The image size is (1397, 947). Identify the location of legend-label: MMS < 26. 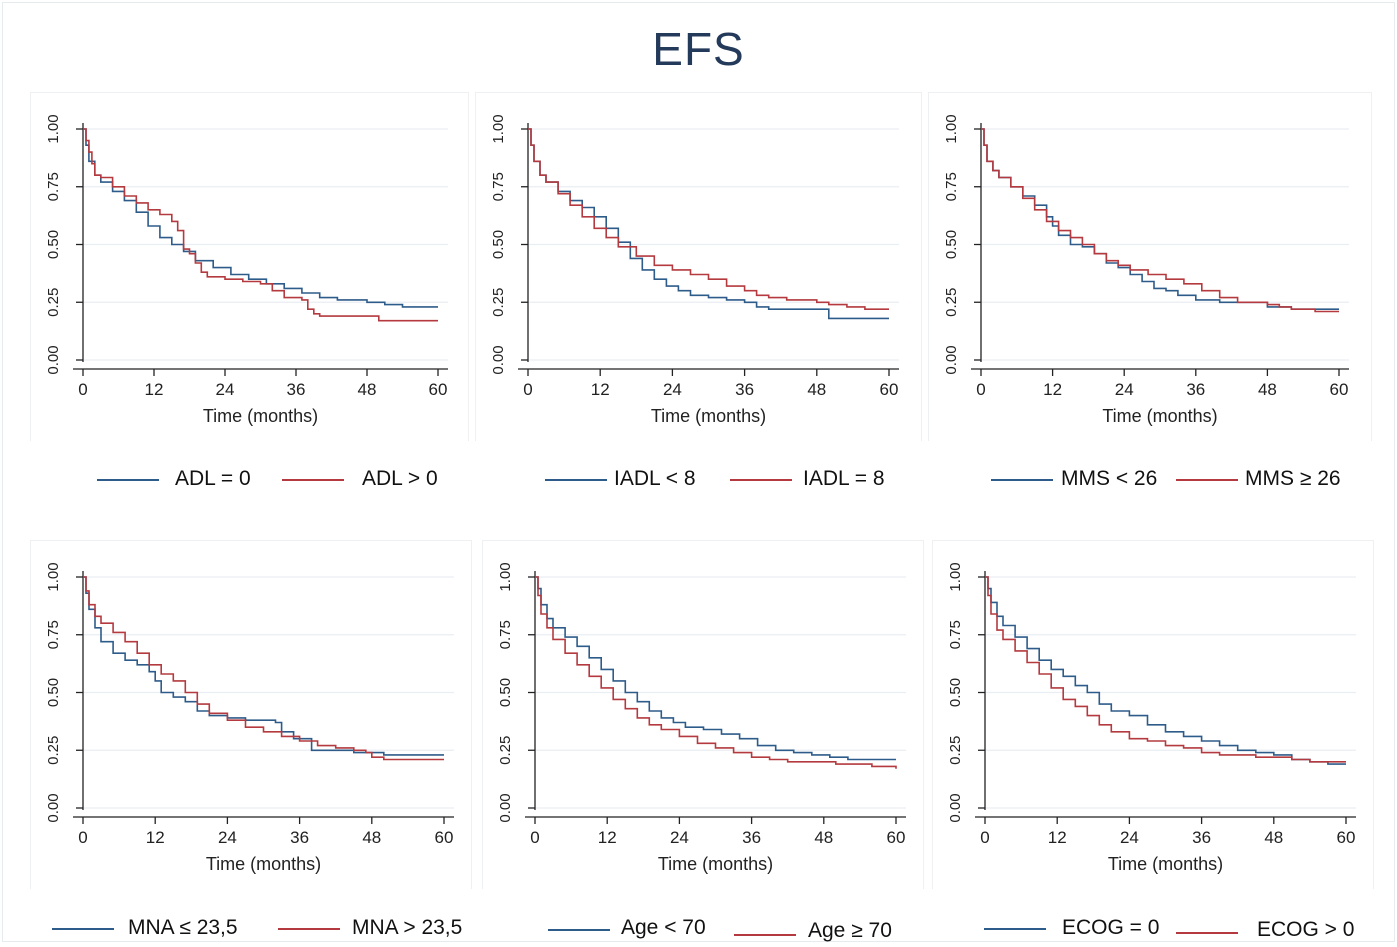
(1109, 478).